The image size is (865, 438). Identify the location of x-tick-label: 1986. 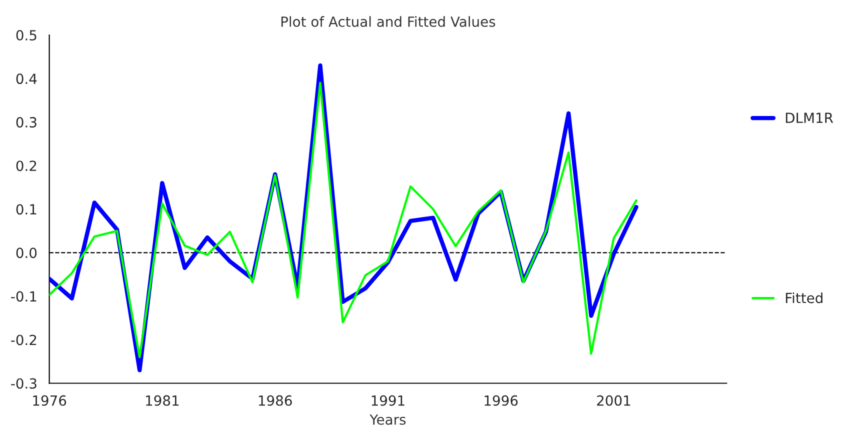
(275, 400).